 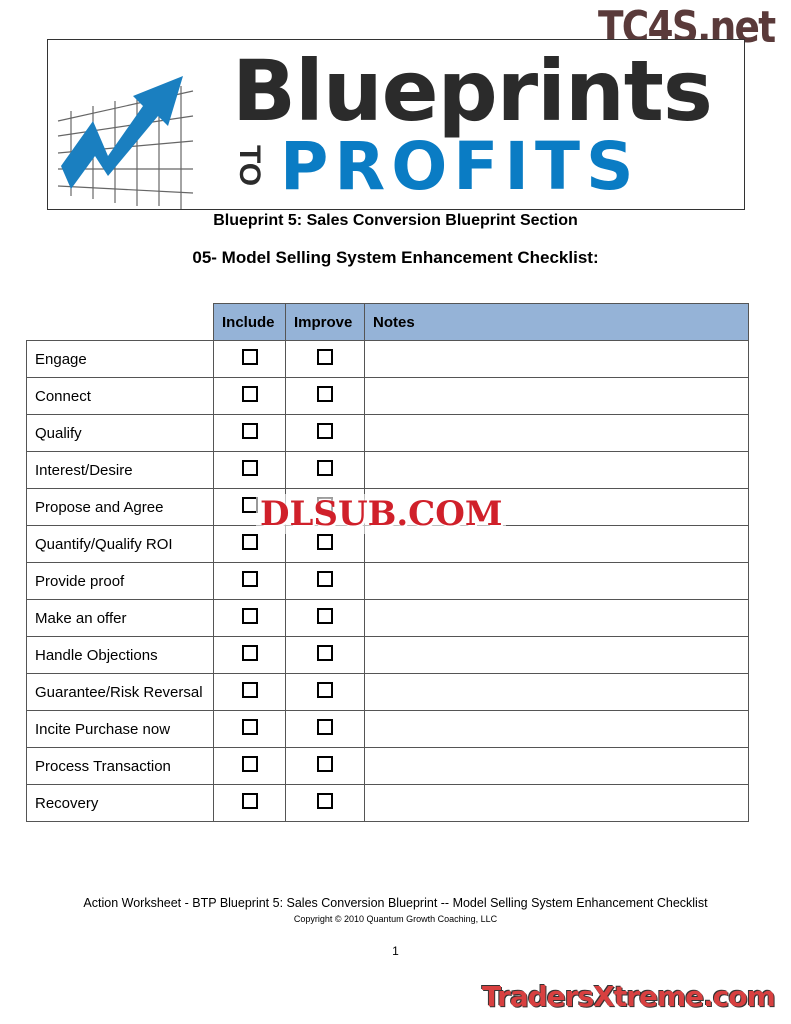 I want to click on table-row: Recovery, so click(x=387, y=803).